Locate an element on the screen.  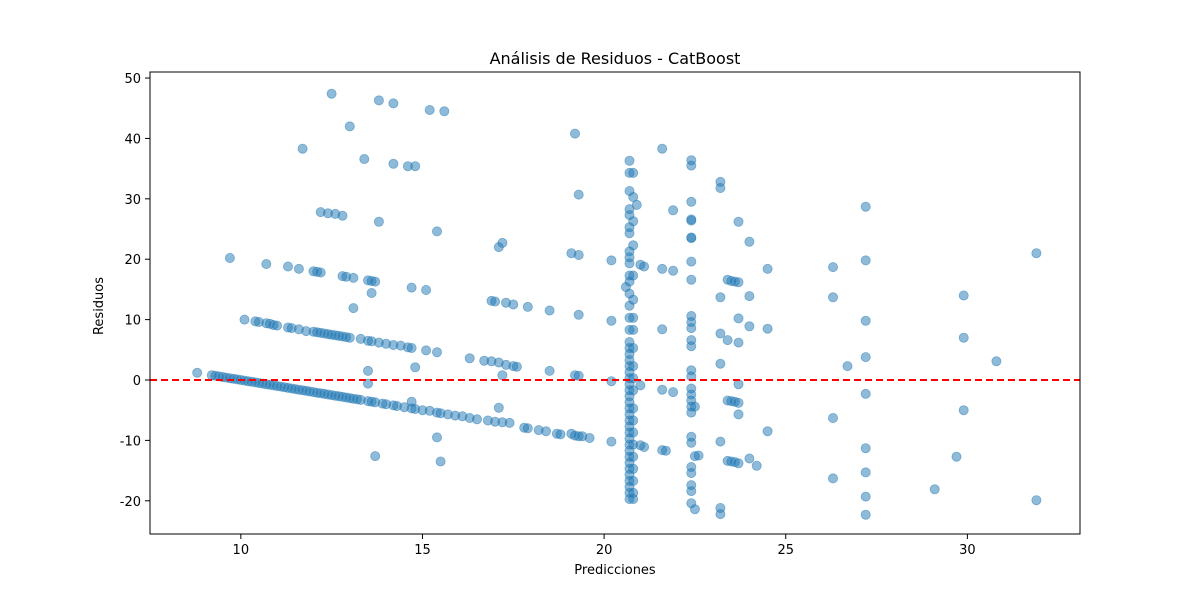
x-tick-label: 15 is located at coordinates (422, 550).